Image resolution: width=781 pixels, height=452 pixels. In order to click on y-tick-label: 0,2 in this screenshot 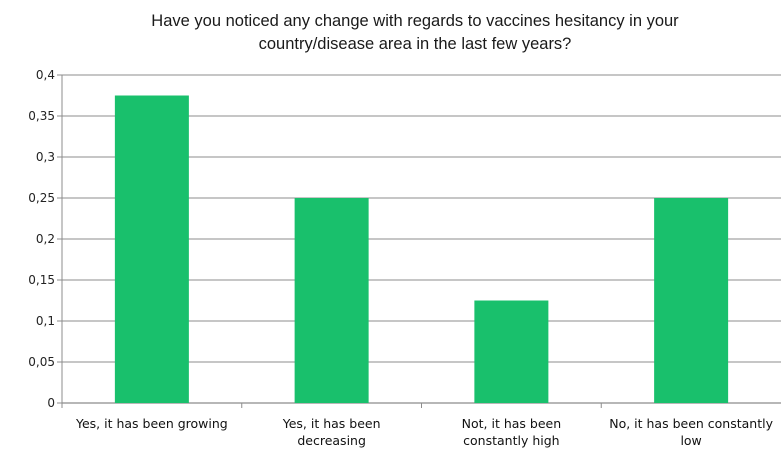, I will do `click(45, 239)`.